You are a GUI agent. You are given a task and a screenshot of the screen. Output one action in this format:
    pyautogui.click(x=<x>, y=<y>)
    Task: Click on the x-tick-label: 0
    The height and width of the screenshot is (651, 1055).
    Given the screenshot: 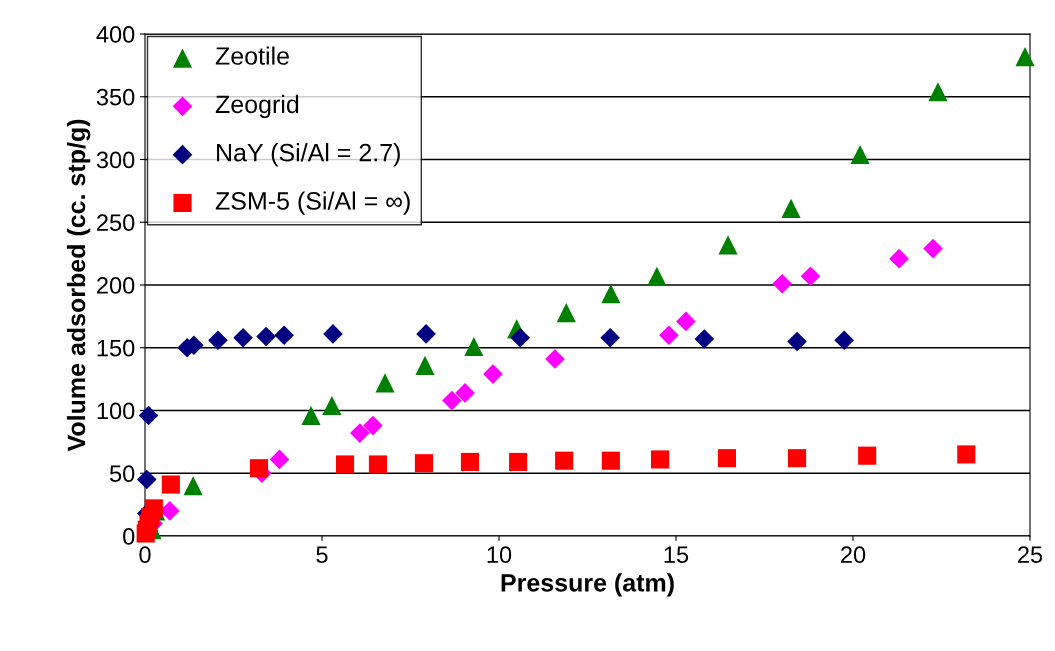 What is the action you would take?
    pyautogui.click(x=145, y=555)
    